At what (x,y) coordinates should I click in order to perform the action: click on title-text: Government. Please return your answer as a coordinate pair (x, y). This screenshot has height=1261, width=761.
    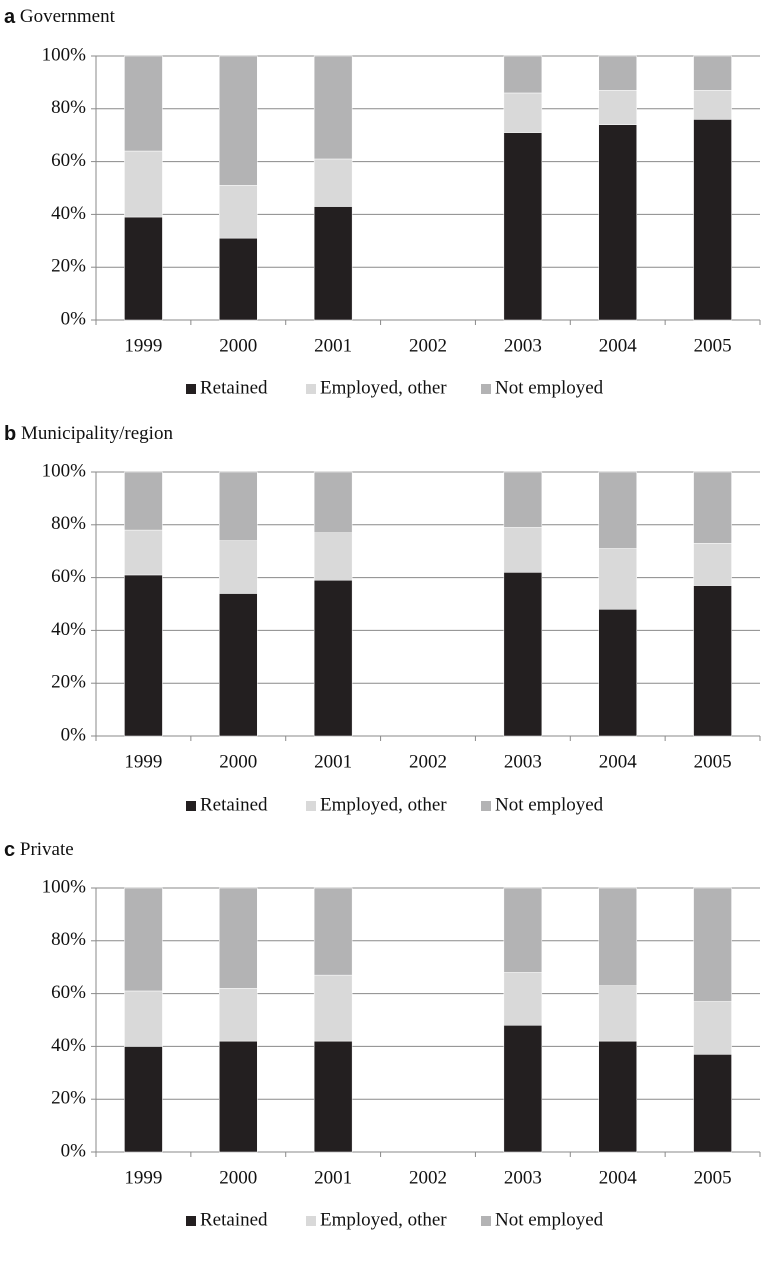
    Looking at the image, I should click on (68, 16).